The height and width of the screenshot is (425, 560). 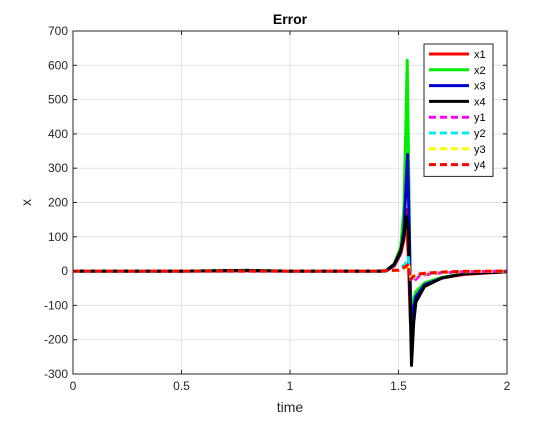 I want to click on legend-label-y4: y4, so click(x=480, y=166).